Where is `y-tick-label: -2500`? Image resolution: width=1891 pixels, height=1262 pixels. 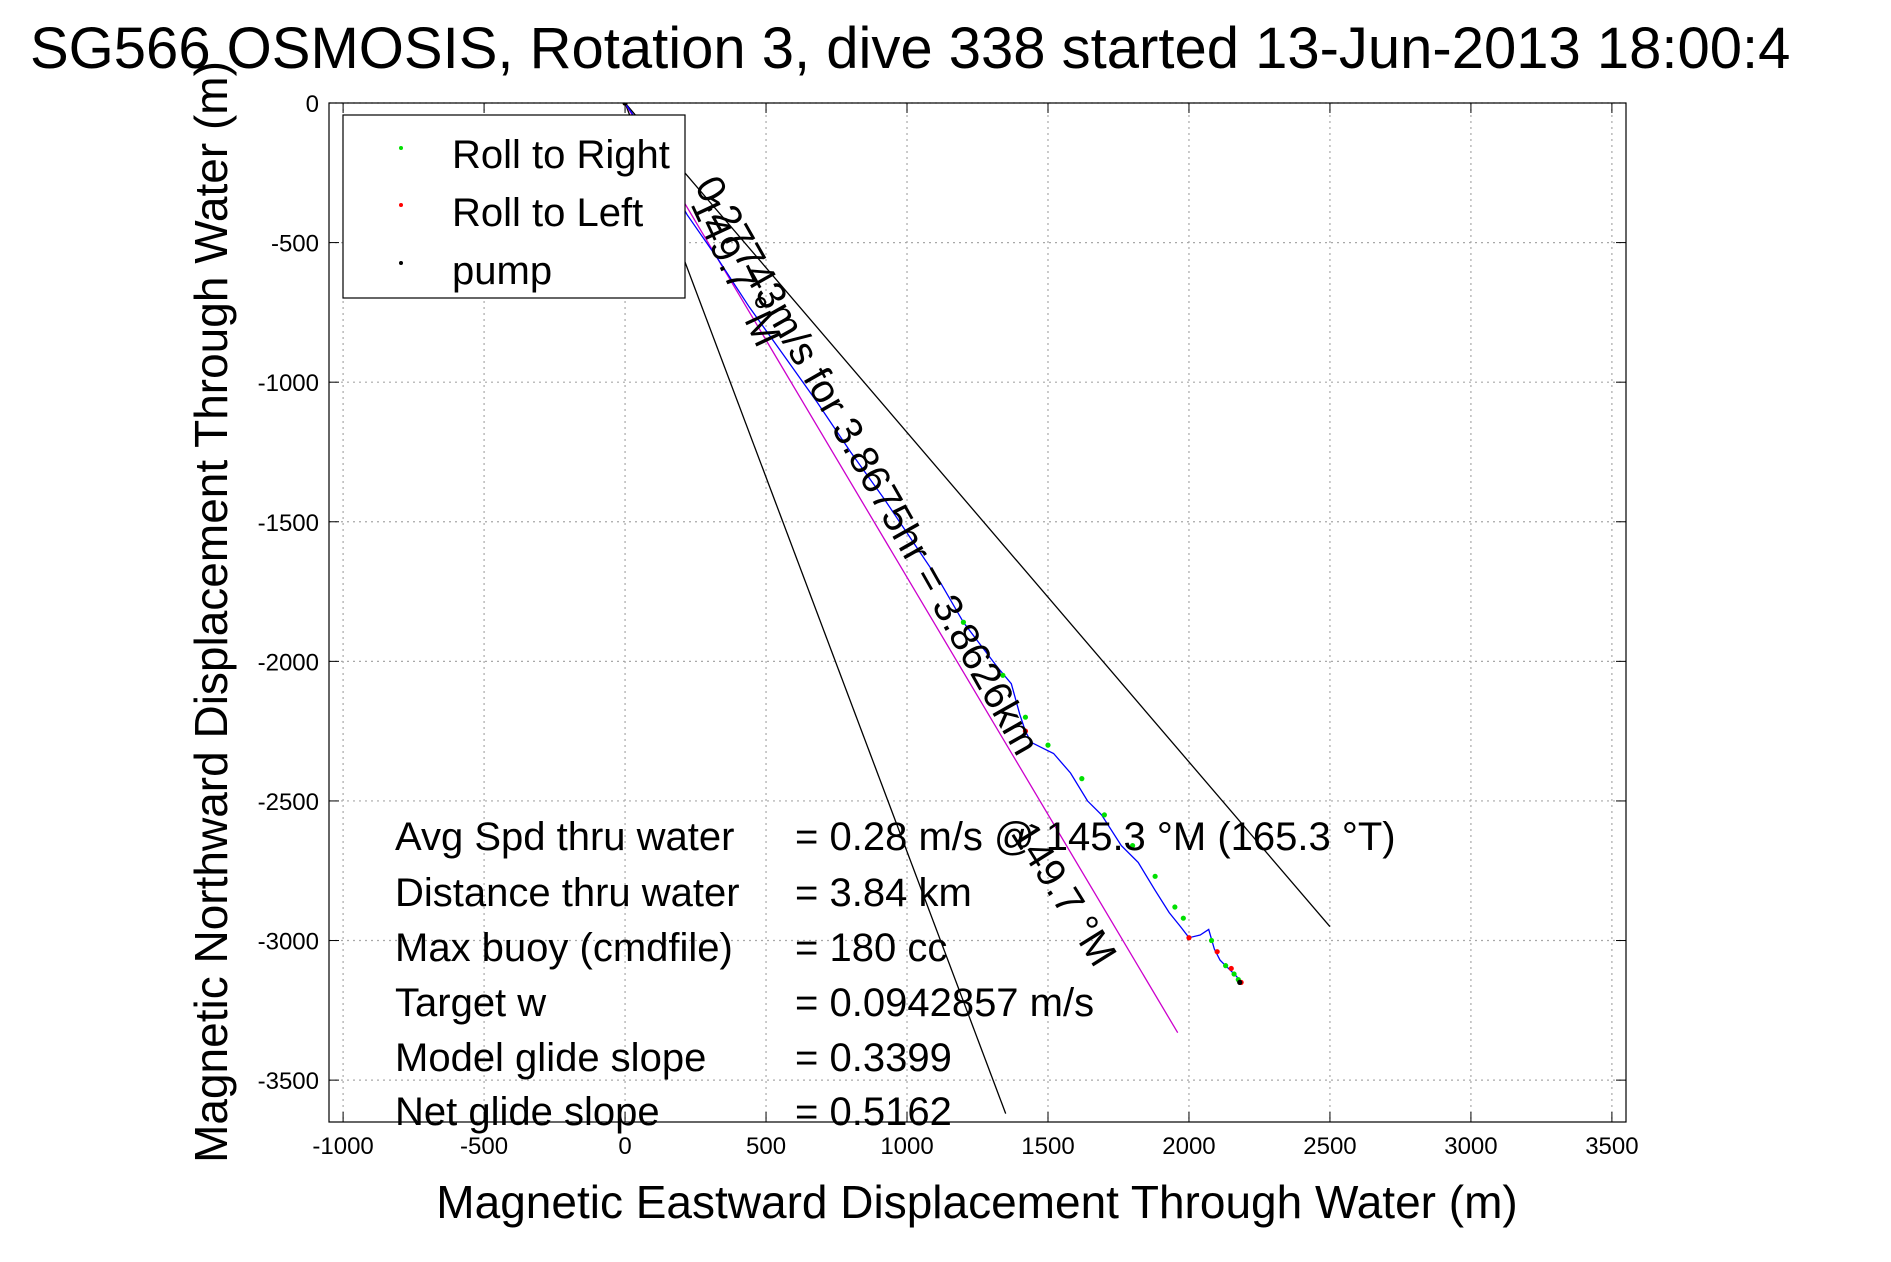
y-tick-label: -2500 is located at coordinates (288, 802).